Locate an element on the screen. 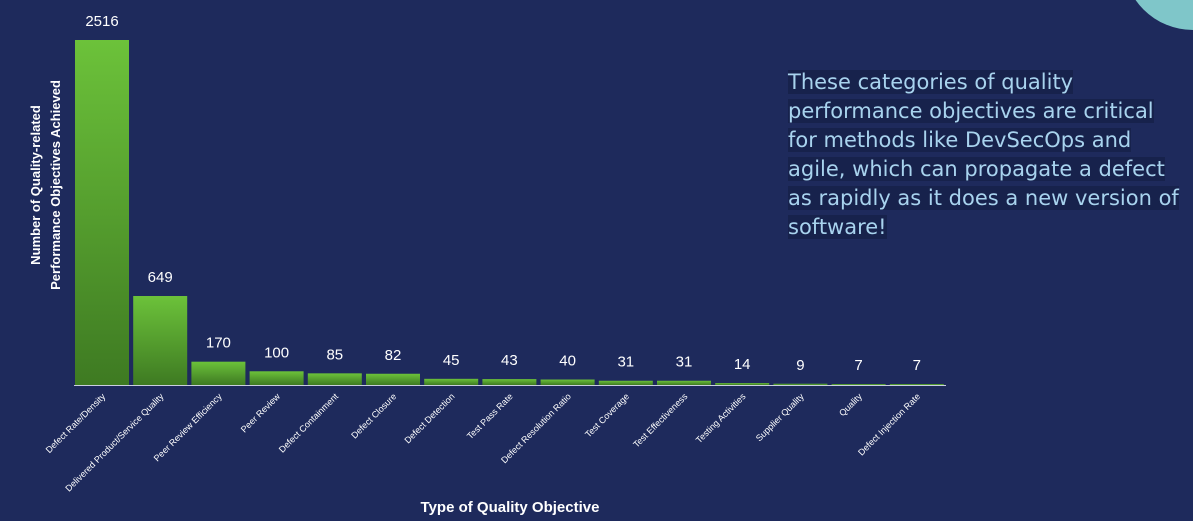  x-tick-label: Supplier Quality is located at coordinates (780, 417).